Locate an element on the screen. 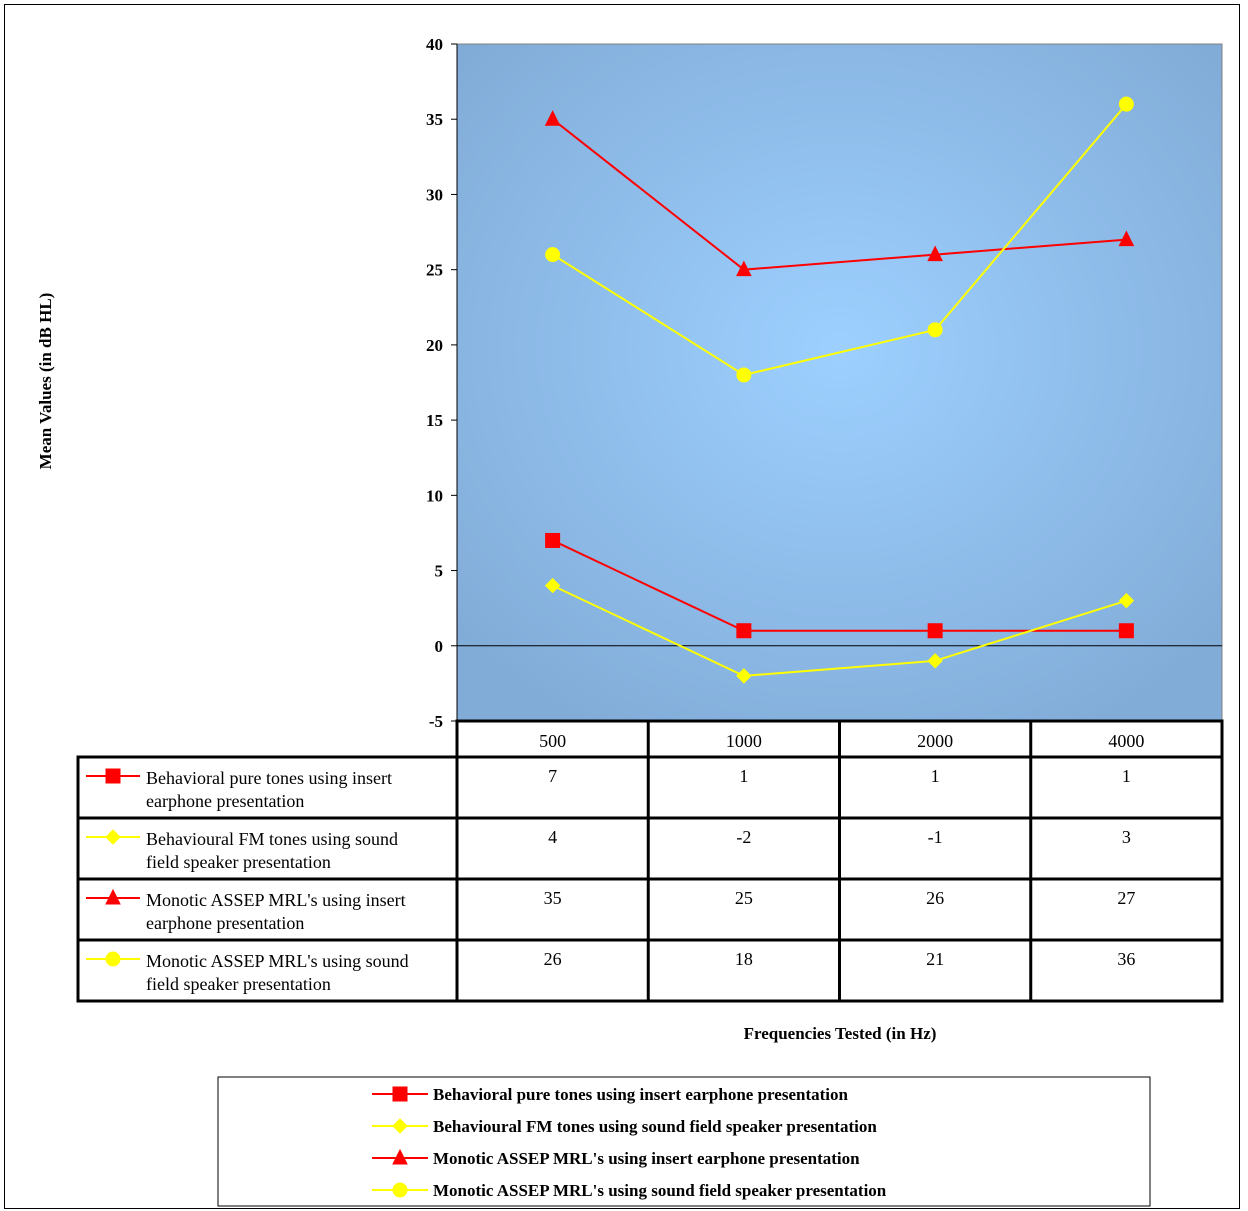  y-tick-label: 30 is located at coordinates (434, 194).